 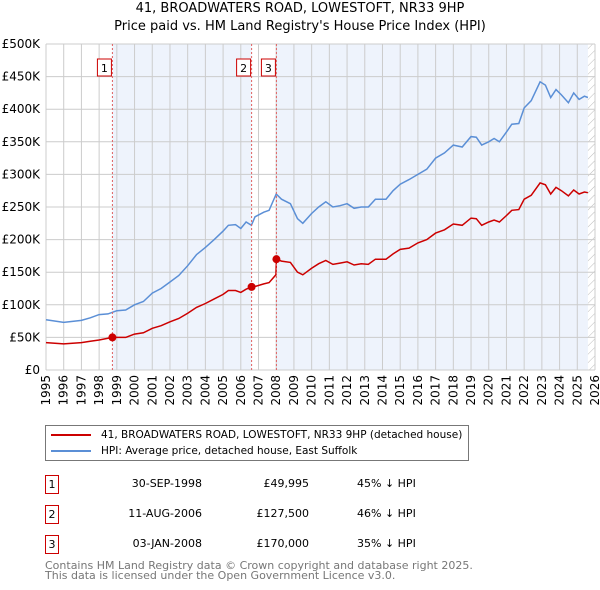 What do you see at coordinates (245, 515) in the screenshot?
I see `table-row: 2 11-AUG-2006 £127,500 46% ↓ HPI` at bounding box center [245, 515].